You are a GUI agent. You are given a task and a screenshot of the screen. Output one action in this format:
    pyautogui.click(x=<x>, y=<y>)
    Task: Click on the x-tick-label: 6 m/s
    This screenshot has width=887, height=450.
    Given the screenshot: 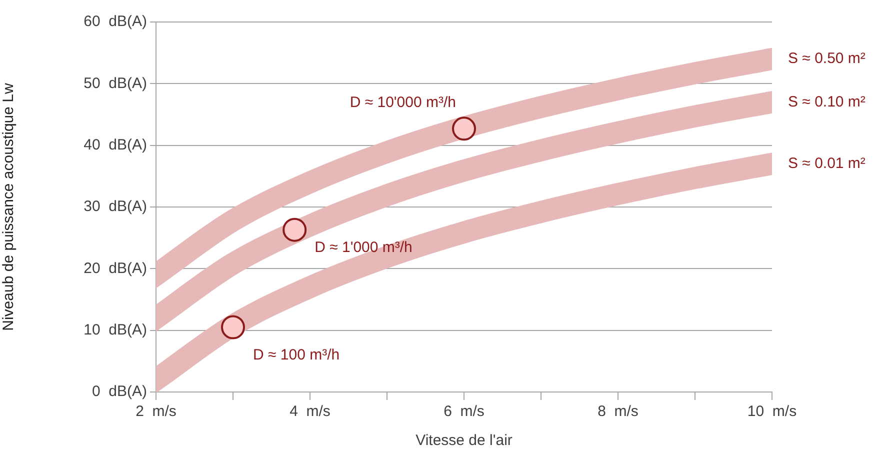 What is the action you would take?
    pyautogui.click(x=464, y=411)
    